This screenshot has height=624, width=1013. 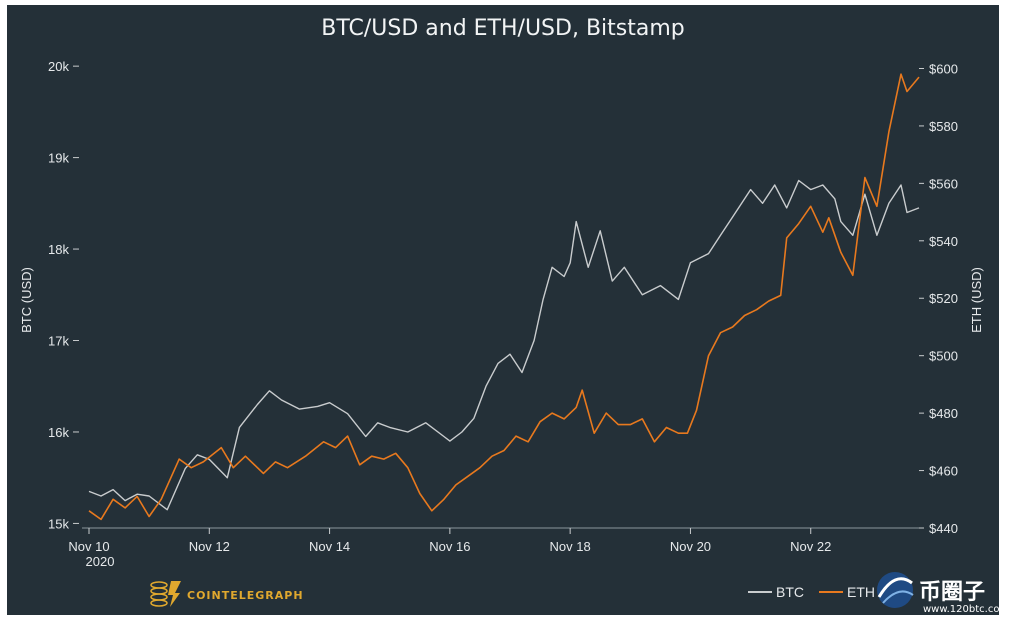 I want to click on watermark-globe-icon, so click(x=895, y=590).